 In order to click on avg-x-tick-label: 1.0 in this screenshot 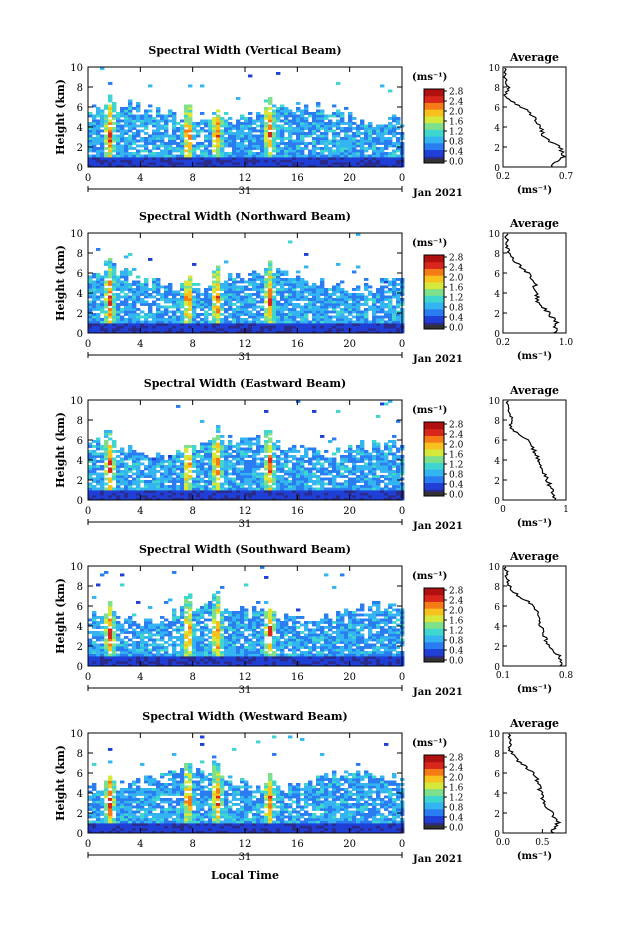, I will do `click(566, 343)`.